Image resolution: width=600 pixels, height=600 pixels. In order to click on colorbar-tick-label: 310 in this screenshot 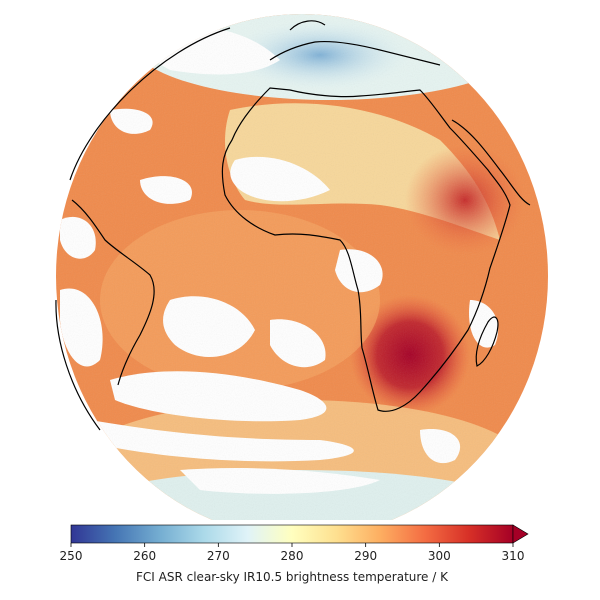, I will do `click(513, 556)`.